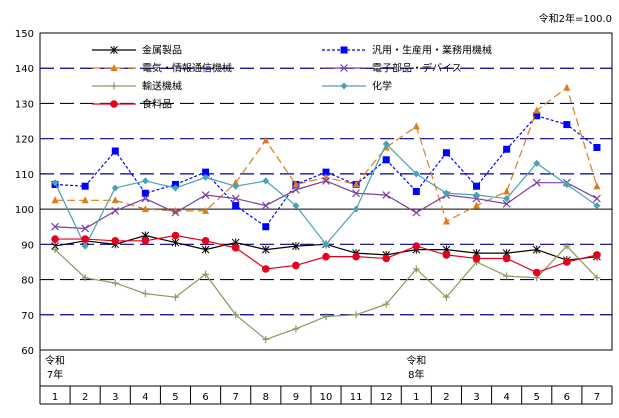 The height and width of the screenshot is (418, 619). What do you see at coordinates (266, 397) in the screenshot?
I see `x-tick-label: 8` at bounding box center [266, 397].